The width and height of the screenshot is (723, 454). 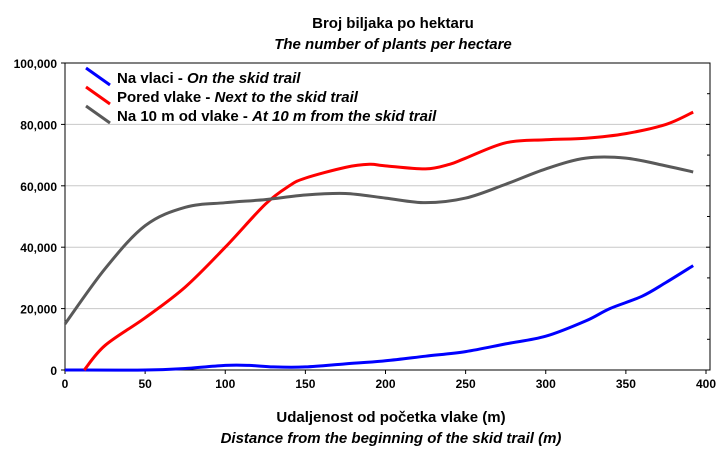 What do you see at coordinates (225, 384) in the screenshot?
I see `x-tick-label: 100` at bounding box center [225, 384].